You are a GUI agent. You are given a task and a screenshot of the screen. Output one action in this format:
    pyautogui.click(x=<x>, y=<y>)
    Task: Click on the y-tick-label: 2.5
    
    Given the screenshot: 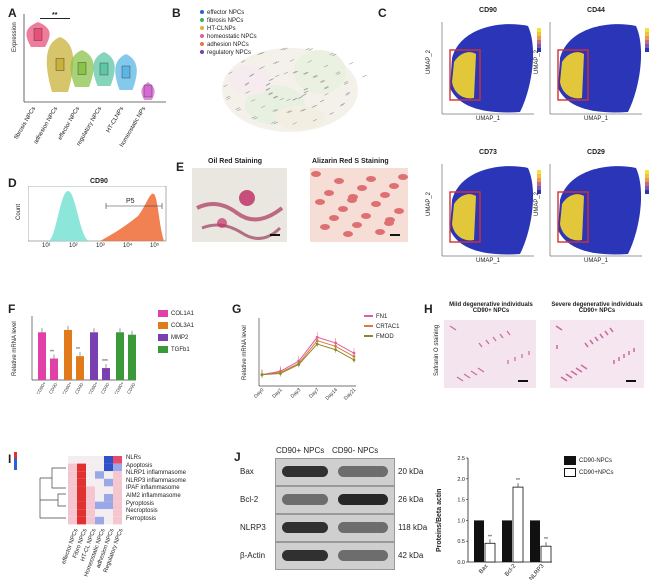 What is the action you would take?
    pyautogui.click(x=461, y=459)
    